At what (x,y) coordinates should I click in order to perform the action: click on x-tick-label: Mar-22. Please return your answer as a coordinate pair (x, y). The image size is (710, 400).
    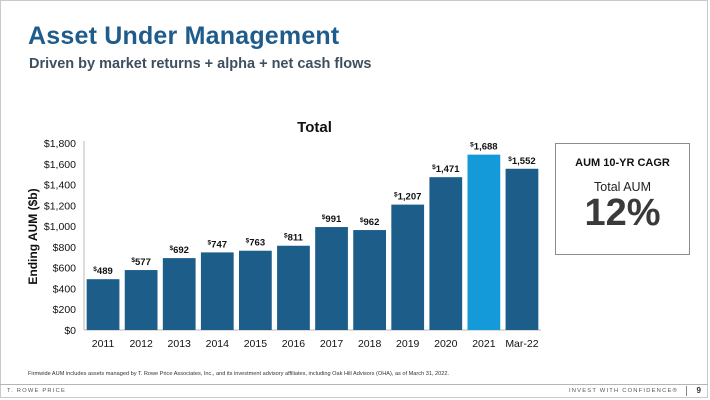
    Looking at the image, I should click on (521, 344).